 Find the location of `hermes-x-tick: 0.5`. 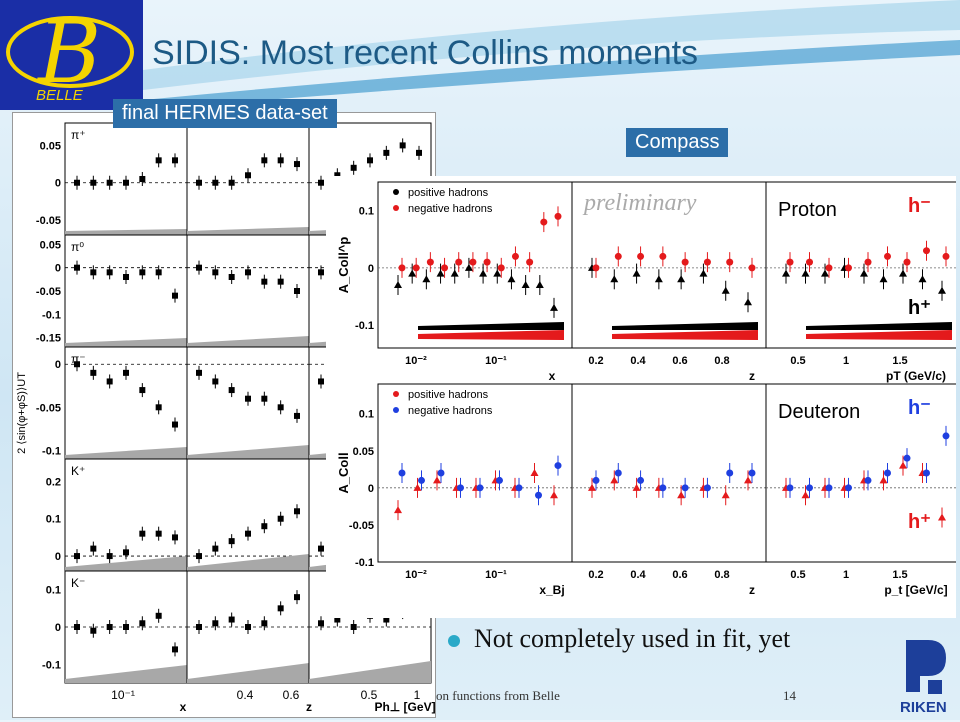

hermes-x-tick: 0.5 is located at coordinates (369, 695).